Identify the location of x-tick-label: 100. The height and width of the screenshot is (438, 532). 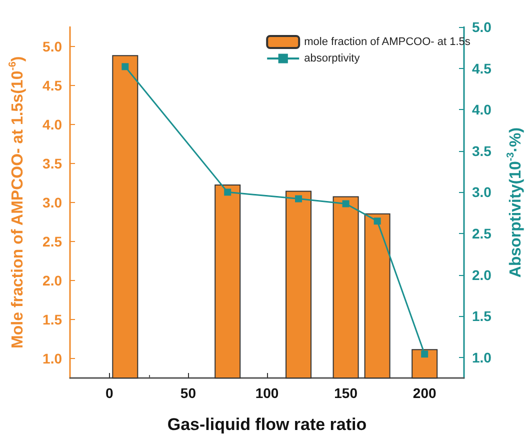
(267, 393).